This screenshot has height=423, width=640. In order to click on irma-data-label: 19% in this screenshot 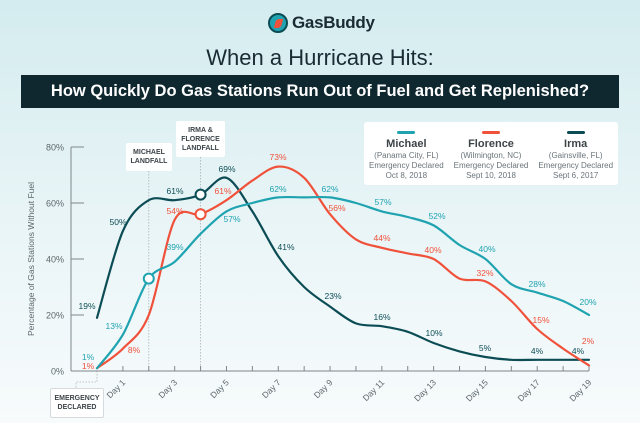, I will do `click(86, 306)`.